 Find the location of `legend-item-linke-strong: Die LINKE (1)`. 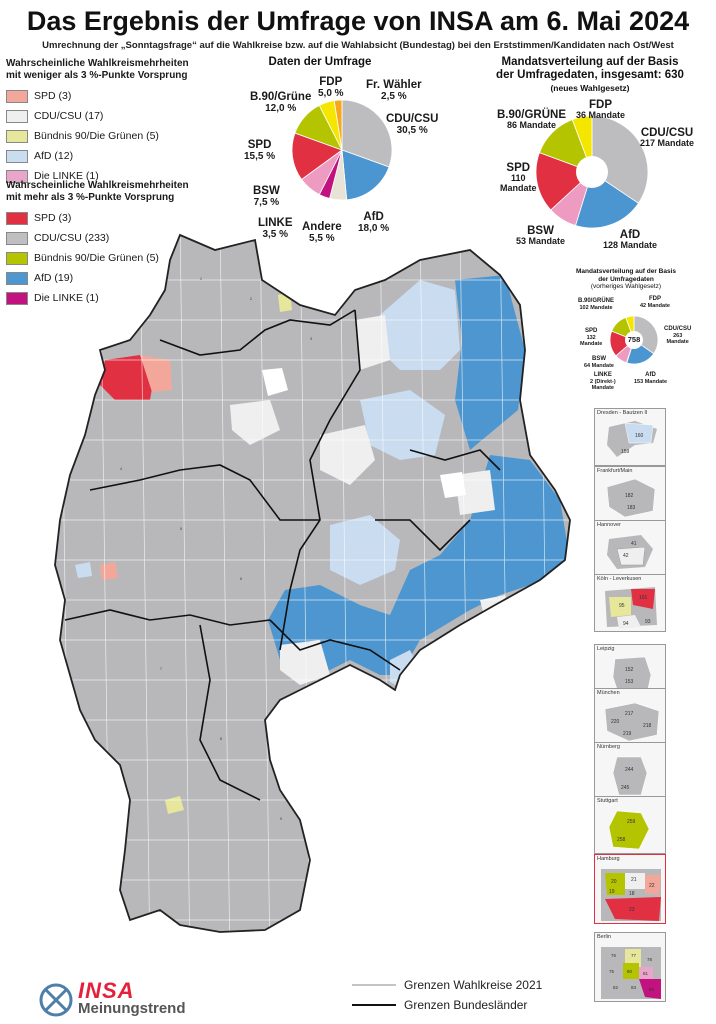

legend-item-linke-strong: Die LINKE (1) is located at coordinates (106, 298).